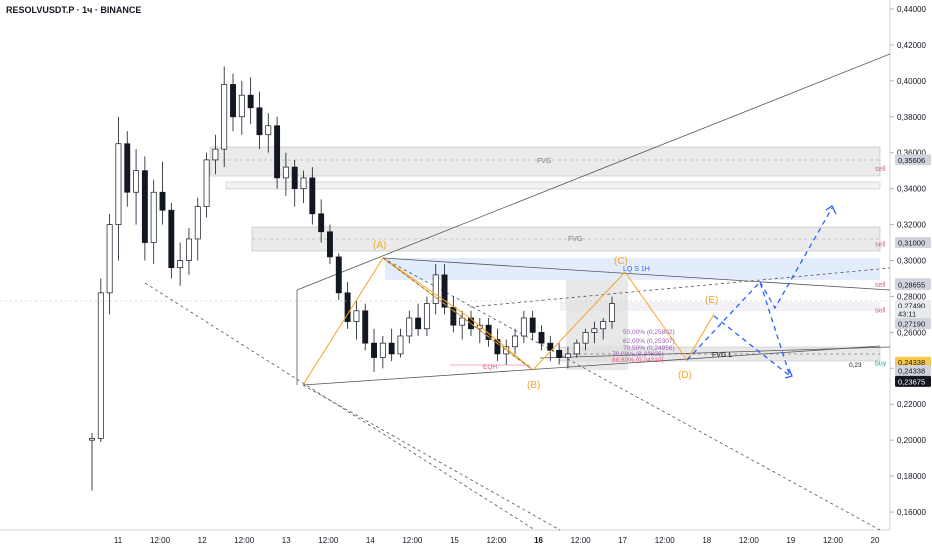 Image resolution: width=932 pixels, height=550 pixels. I want to click on fib-level-705: 70,50% (0,24956), so click(649, 348).